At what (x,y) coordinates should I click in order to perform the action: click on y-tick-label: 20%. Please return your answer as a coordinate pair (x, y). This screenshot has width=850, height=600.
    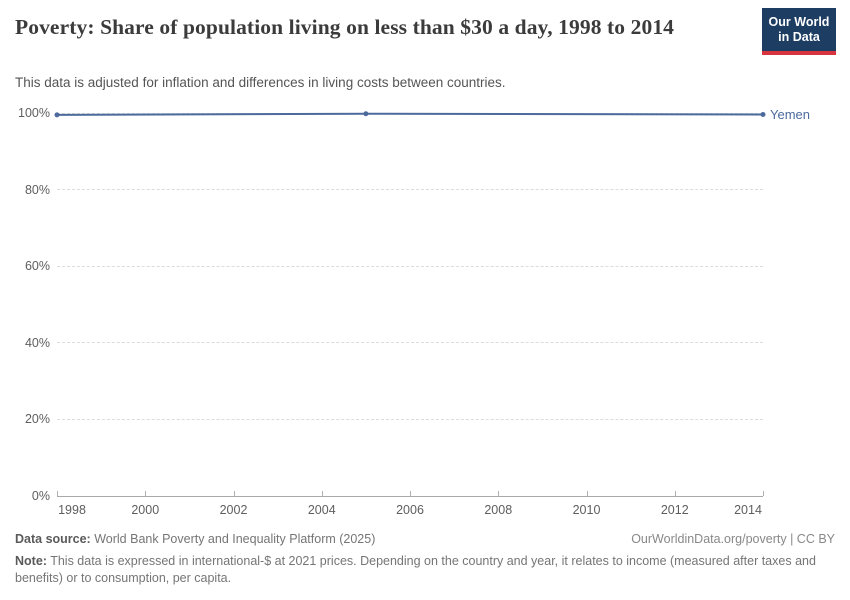
    Looking at the image, I should click on (37, 419).